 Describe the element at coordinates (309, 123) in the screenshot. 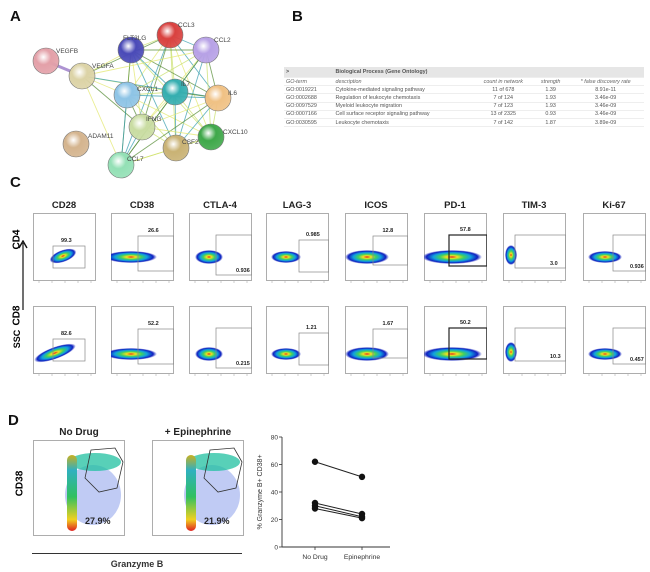

I see `table-cell: GO:0030595` at that location.